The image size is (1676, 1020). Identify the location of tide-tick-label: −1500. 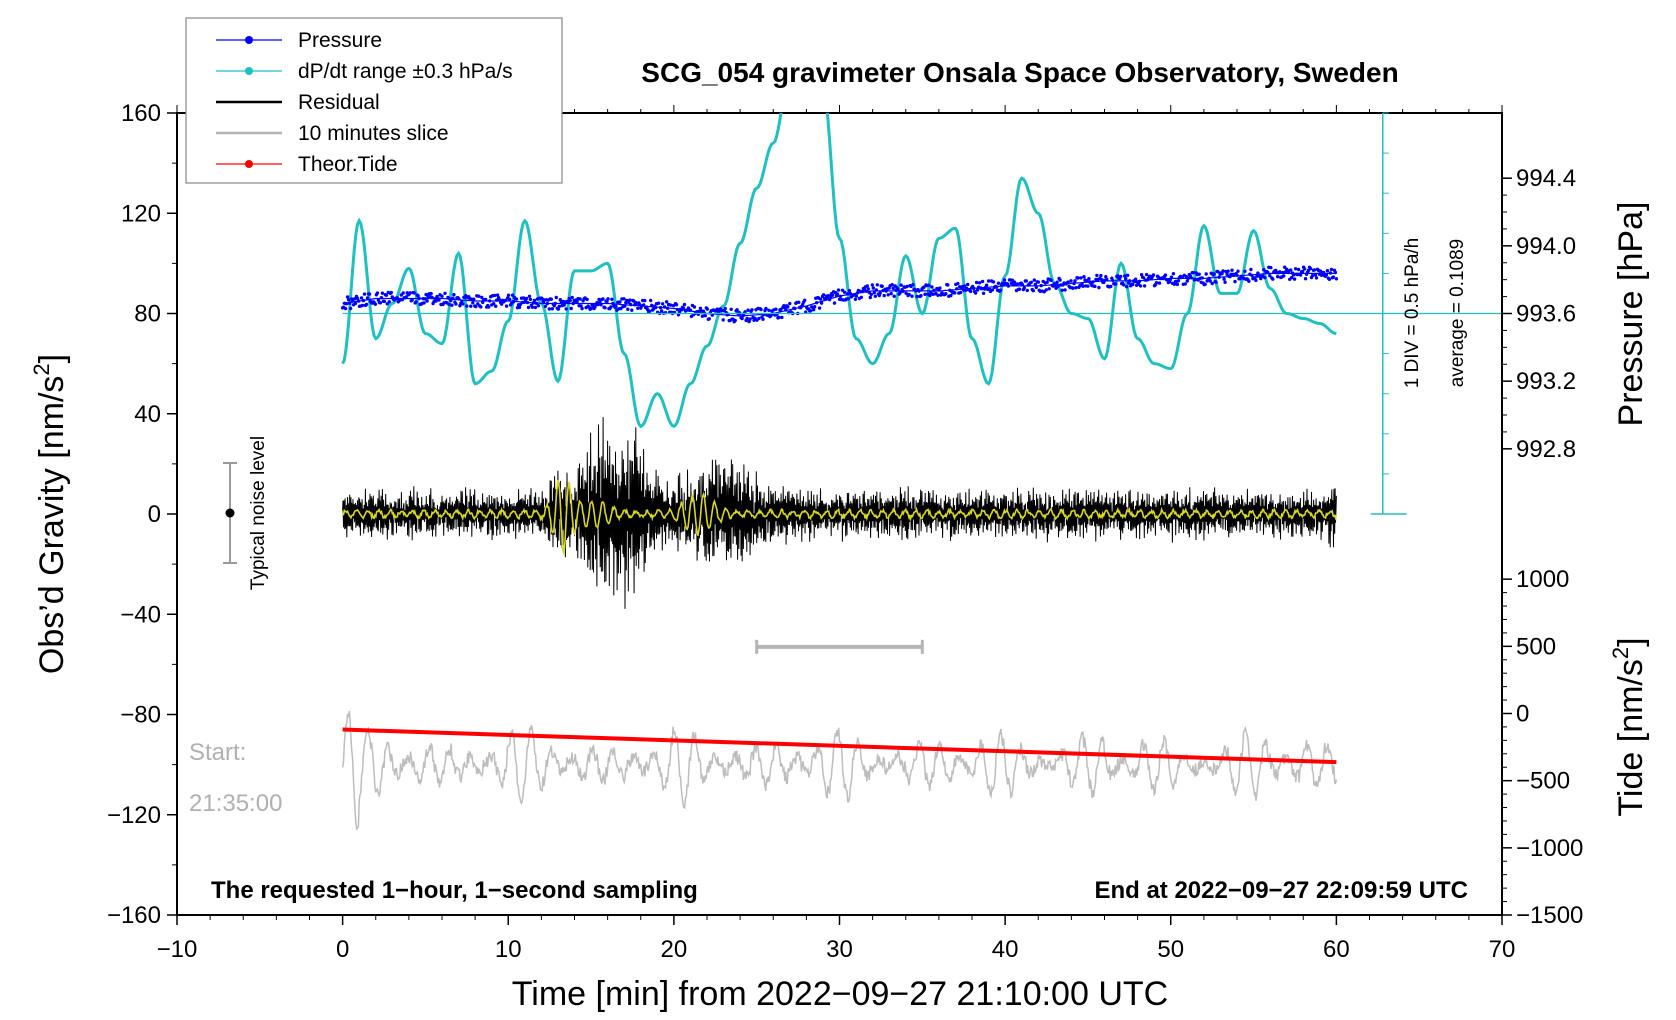
(1549, 915).